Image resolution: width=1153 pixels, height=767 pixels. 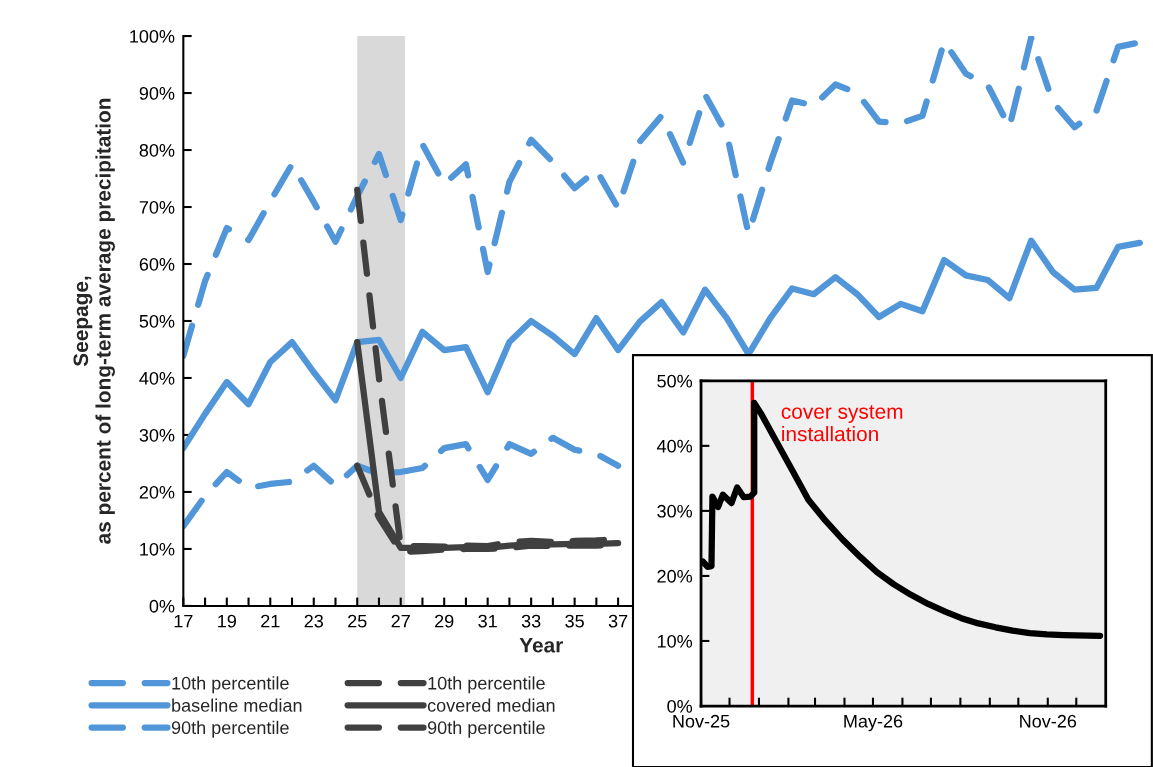 What do you see at coordinates (618, 621) in the screenshot?
I see `x-tick-label: 37` at bounding box center [618, 621].